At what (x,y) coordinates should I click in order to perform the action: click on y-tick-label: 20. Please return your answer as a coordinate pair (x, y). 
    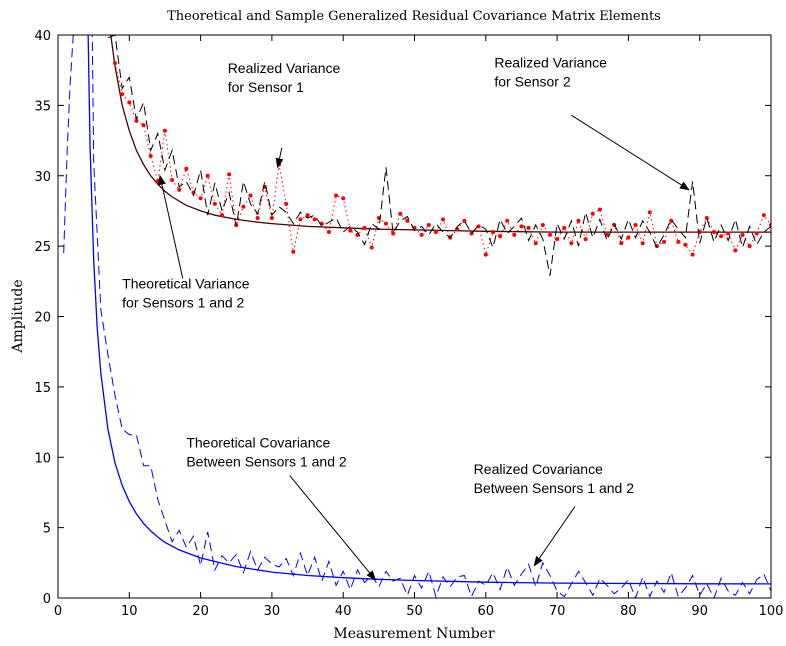
    Looking at the image, I should click on (42, 318).